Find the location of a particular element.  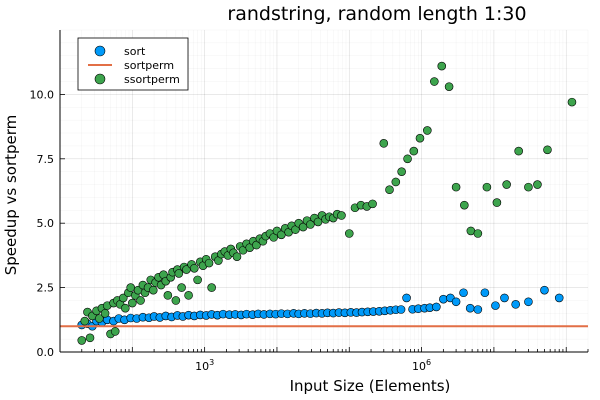

y-axis-title: Speedup vs sortperm is located at coordinates (11, 195).